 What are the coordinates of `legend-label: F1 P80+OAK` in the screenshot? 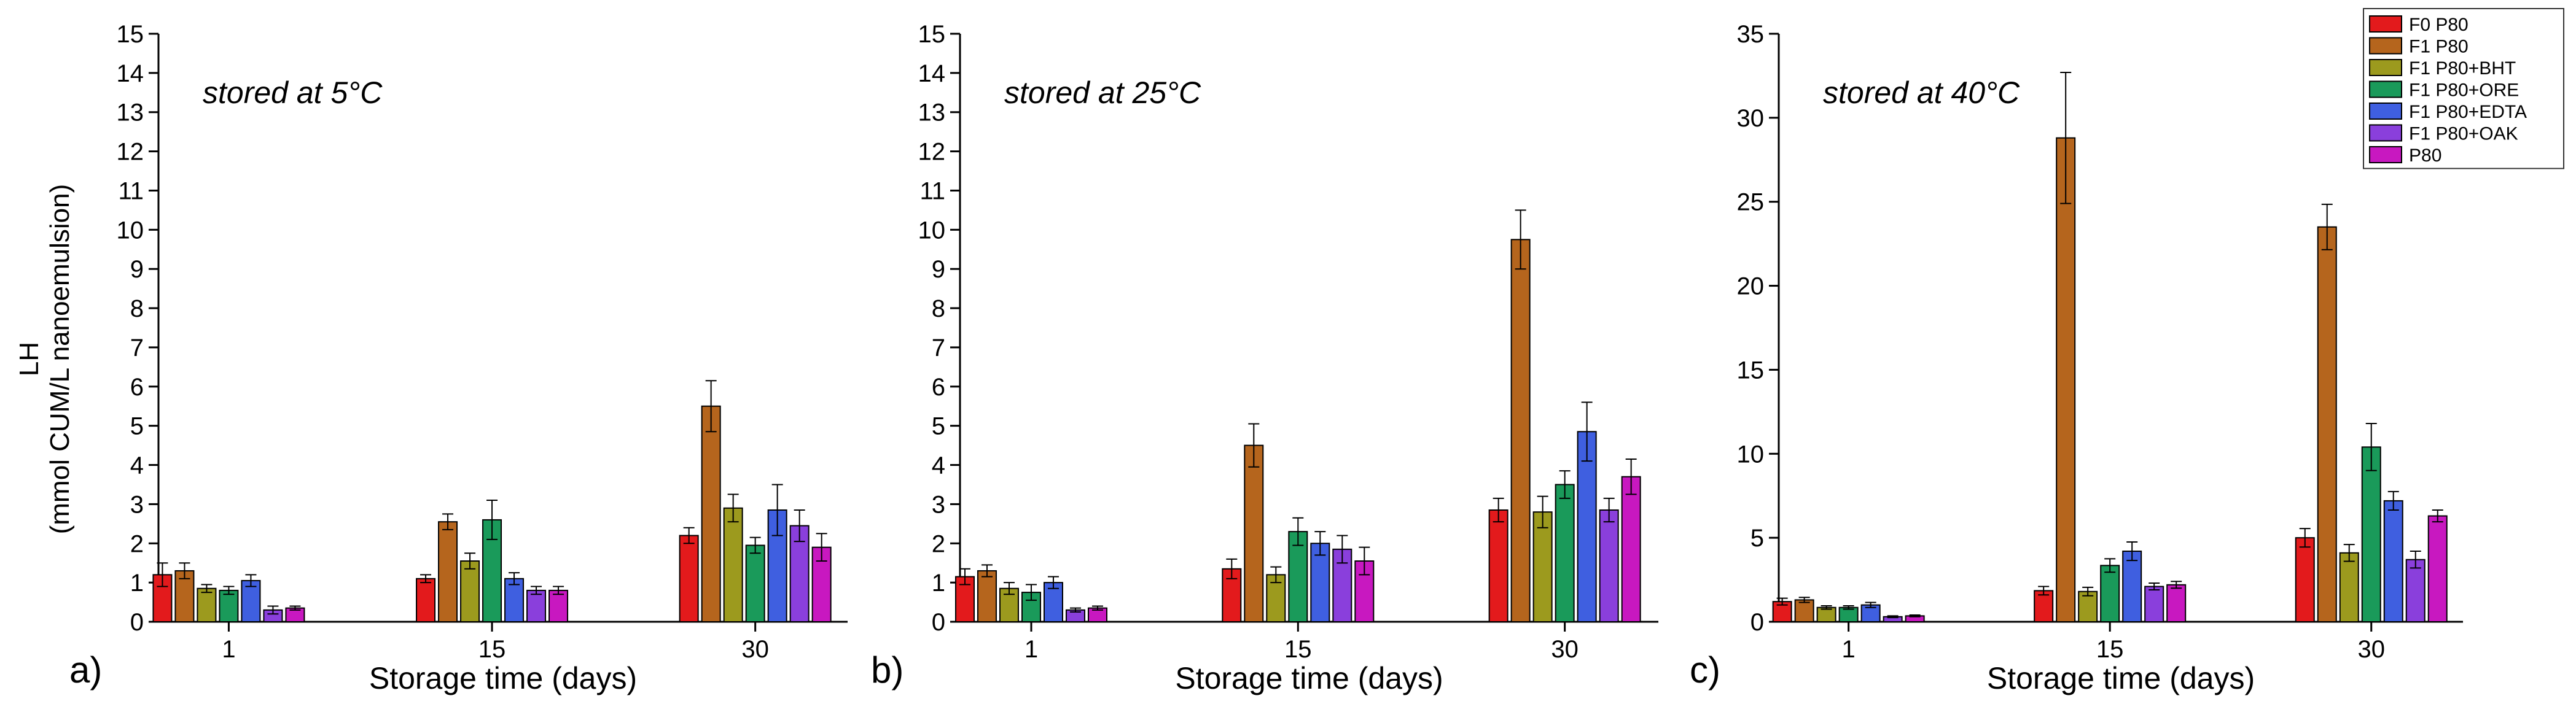 It's located at (2463, 134).